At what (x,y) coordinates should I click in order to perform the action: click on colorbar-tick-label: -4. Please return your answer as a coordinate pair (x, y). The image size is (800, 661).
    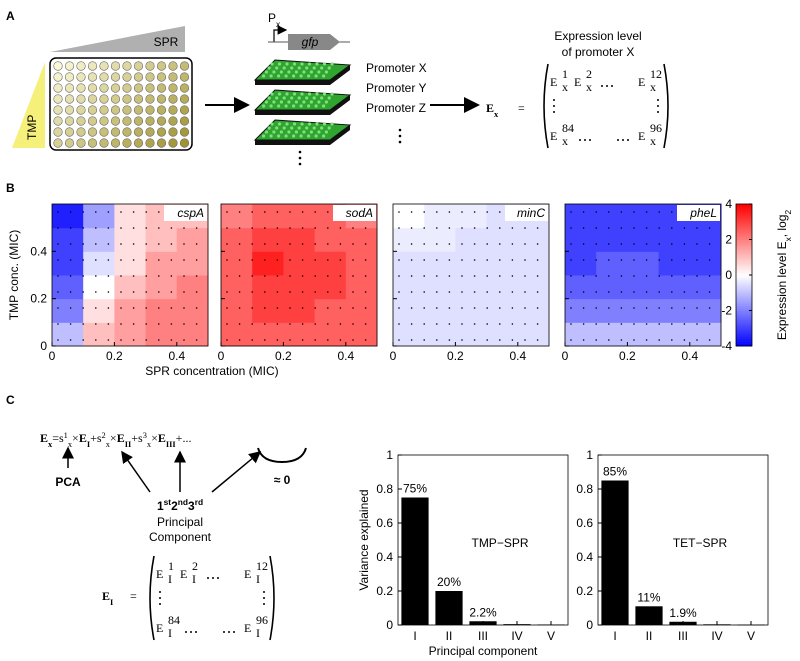
    Looking at the image, I should click on (726, 346).